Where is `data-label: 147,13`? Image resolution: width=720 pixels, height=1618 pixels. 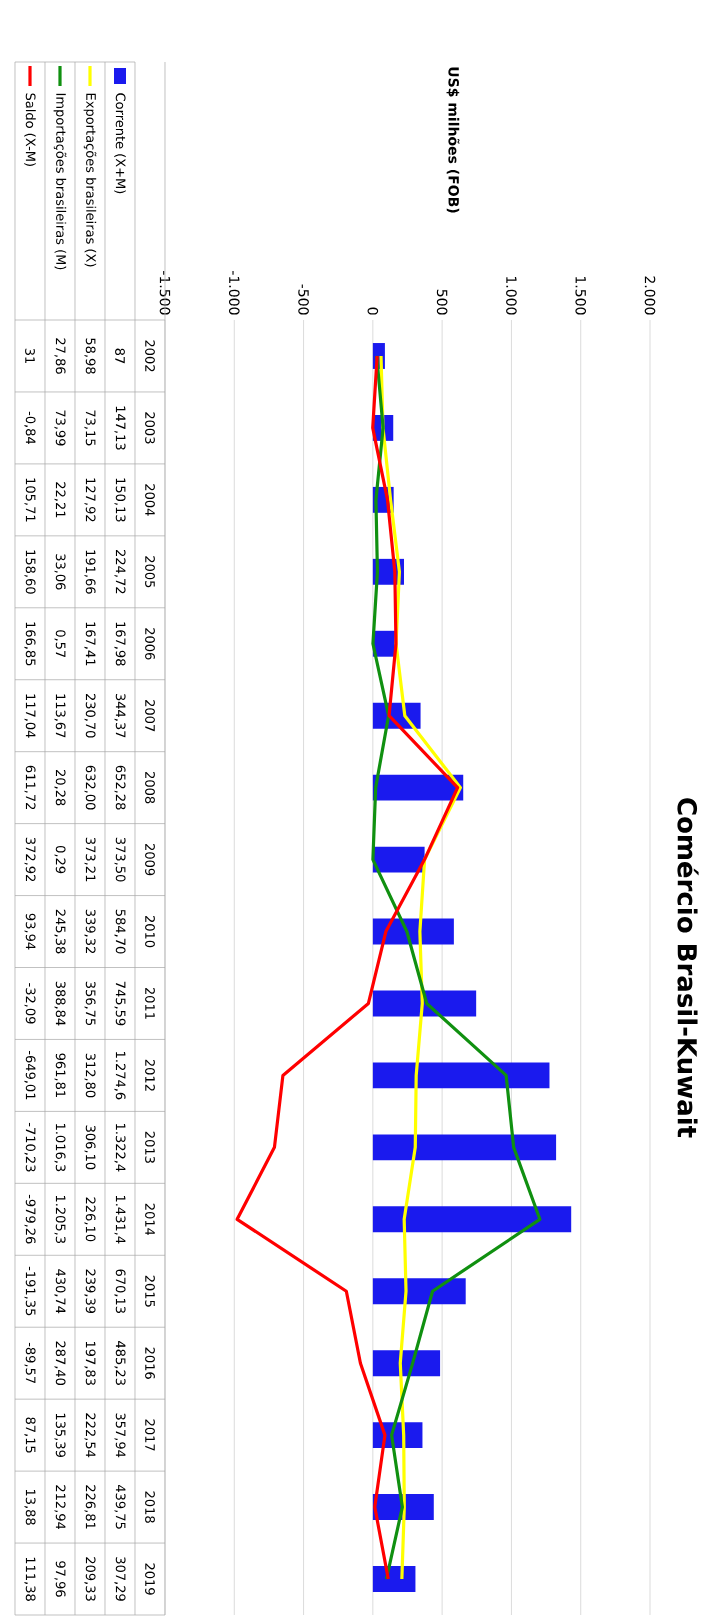 data-label: 147,13 is located at coordinates (120, 428).